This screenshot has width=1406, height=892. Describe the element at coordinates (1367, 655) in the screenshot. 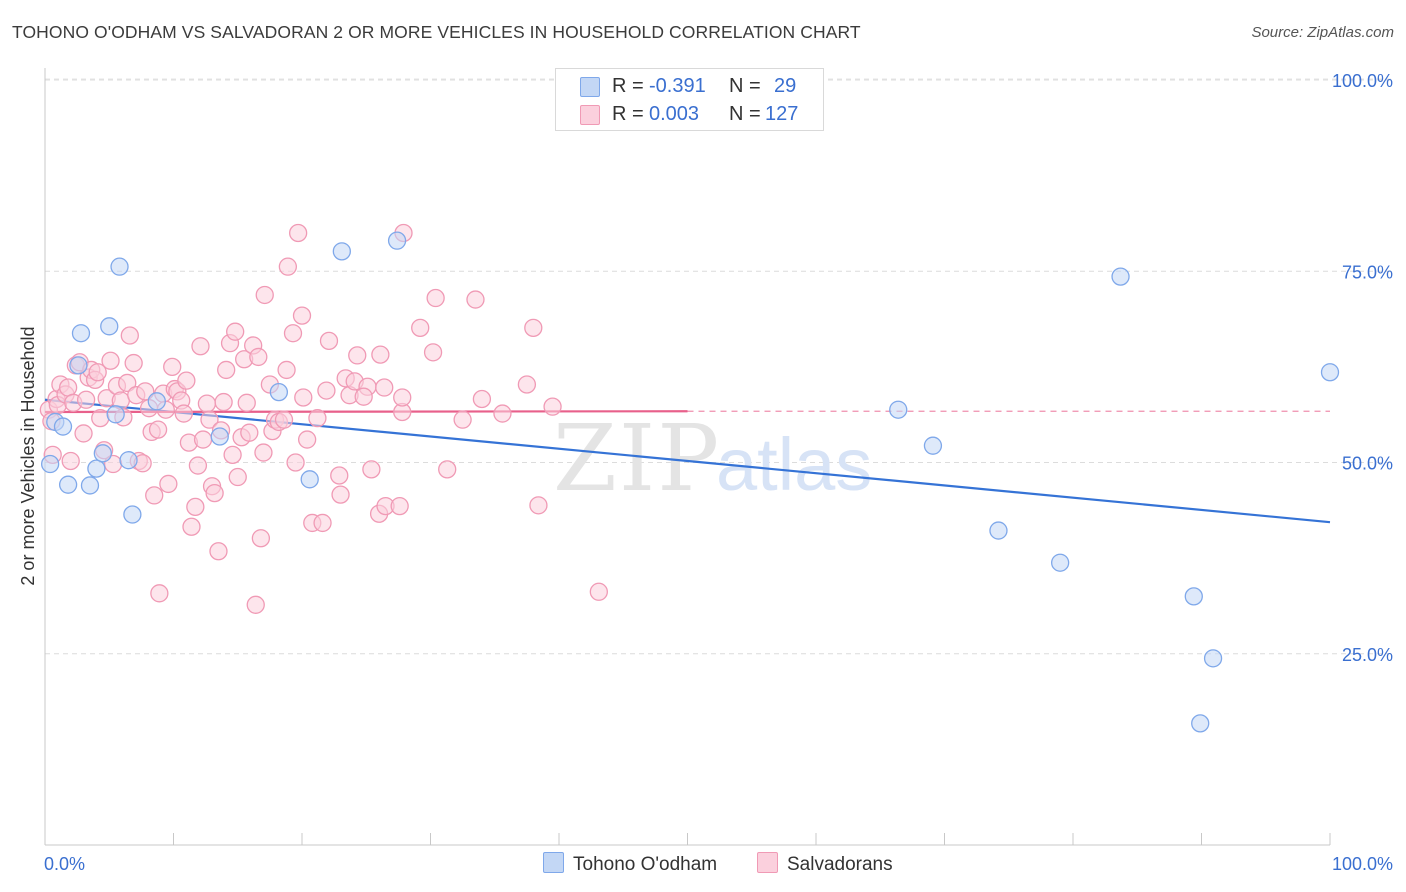

I see `y-tick-label: 25.0%` at that location.